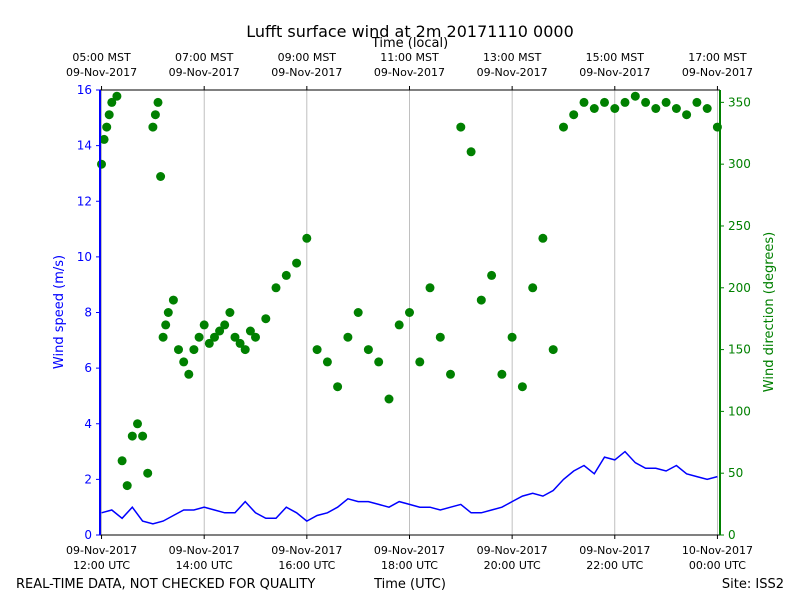 The image size is (800, 600). I want to click on left-axis-ticks: 0 2 4 6 8 10 12 14 16, so click(88, 312).